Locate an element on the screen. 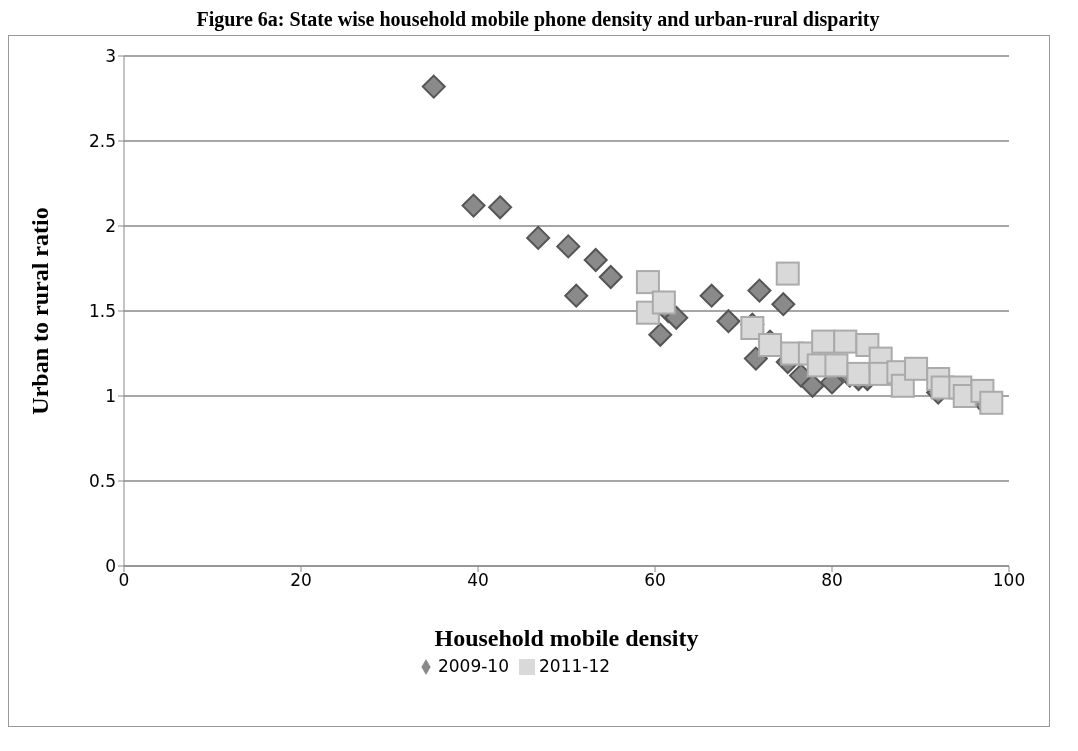 The width and height of the screenshot is (1078, 751). y-tick-label: 2 is located at coordinates (110, 226).